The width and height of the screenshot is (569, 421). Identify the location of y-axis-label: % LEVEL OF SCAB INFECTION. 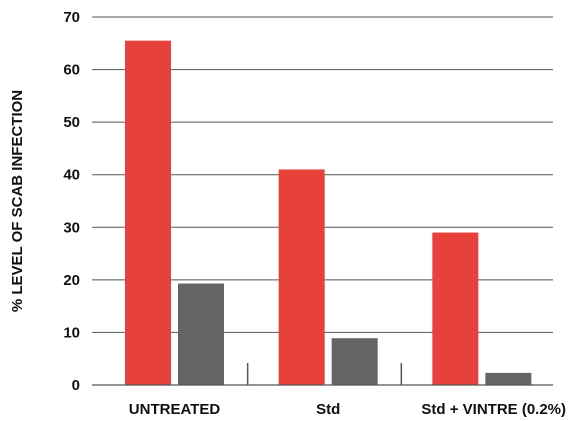
(17, 201).